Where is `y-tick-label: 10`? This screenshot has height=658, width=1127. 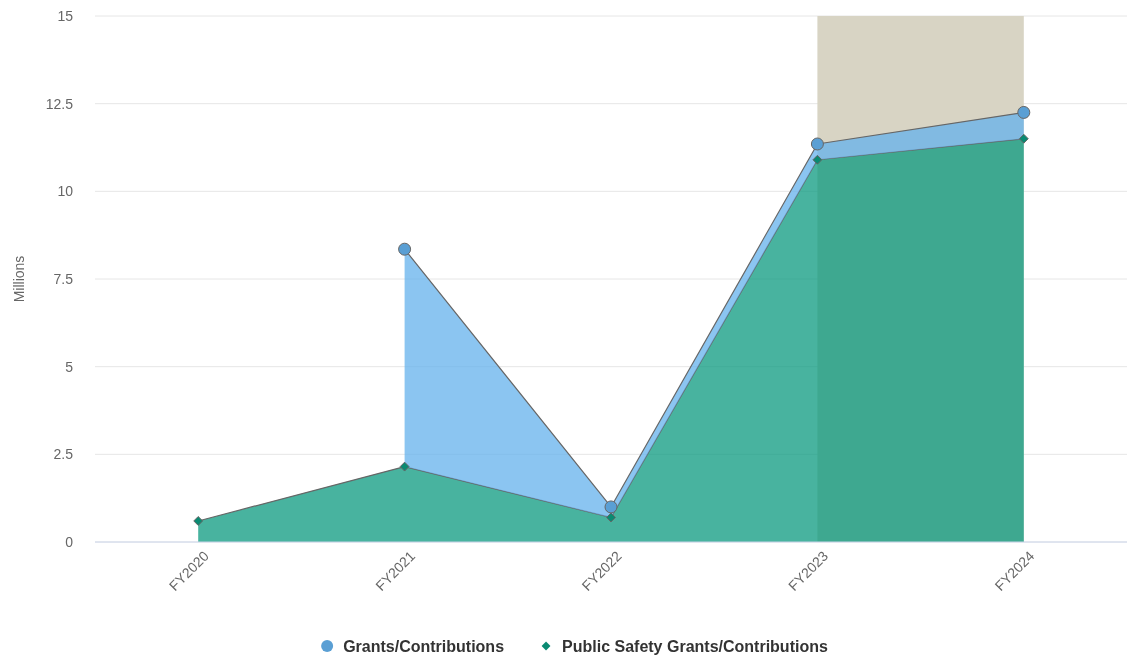 y-tick-label: 10 is located at coordinates (65, 191).